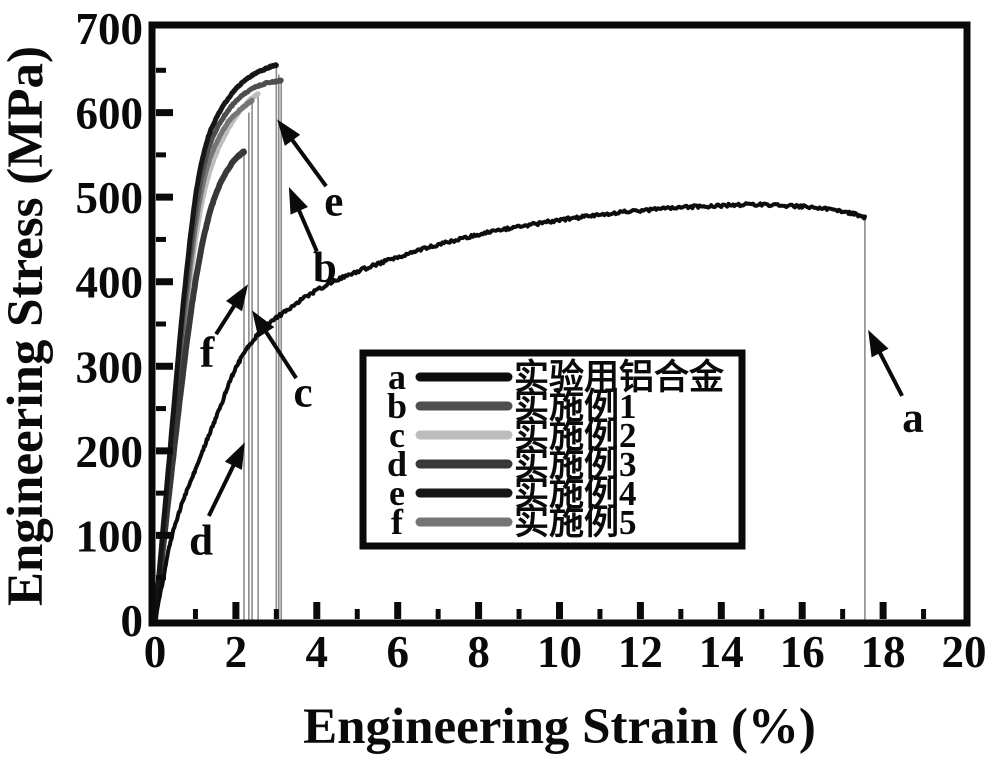 The height and width of the screenshot is (761, 1000). Describe the element at coordinates (155, 652) in the screenshot. I see `x-tick-label: 0` at that location.